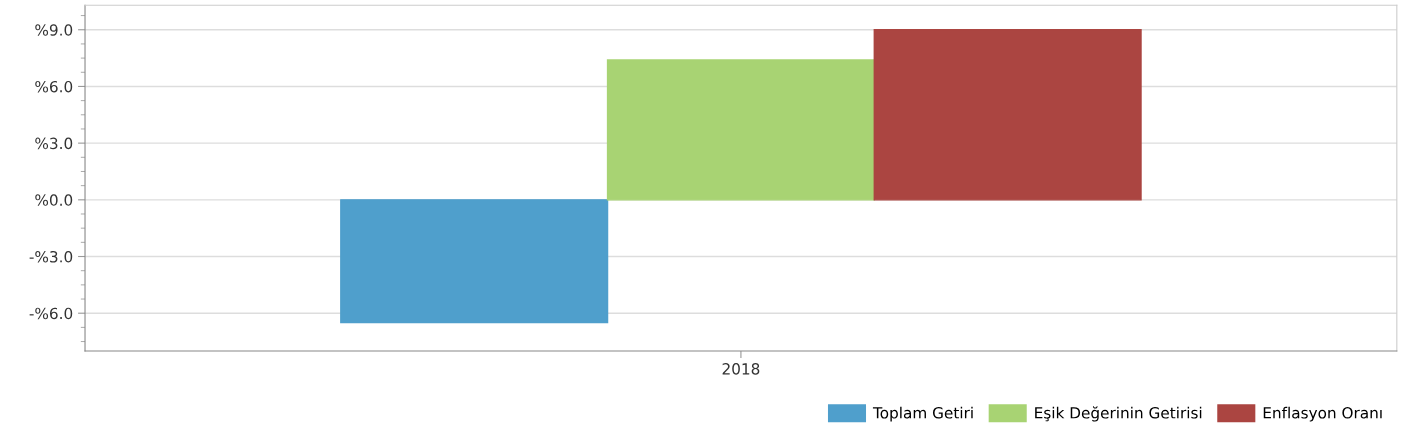 The image size is (1403, 432). What do you see at coordinates (54, 30) in the screenshot?
I see `y-tick-label: %9.0` at bounding box center [54, 30].